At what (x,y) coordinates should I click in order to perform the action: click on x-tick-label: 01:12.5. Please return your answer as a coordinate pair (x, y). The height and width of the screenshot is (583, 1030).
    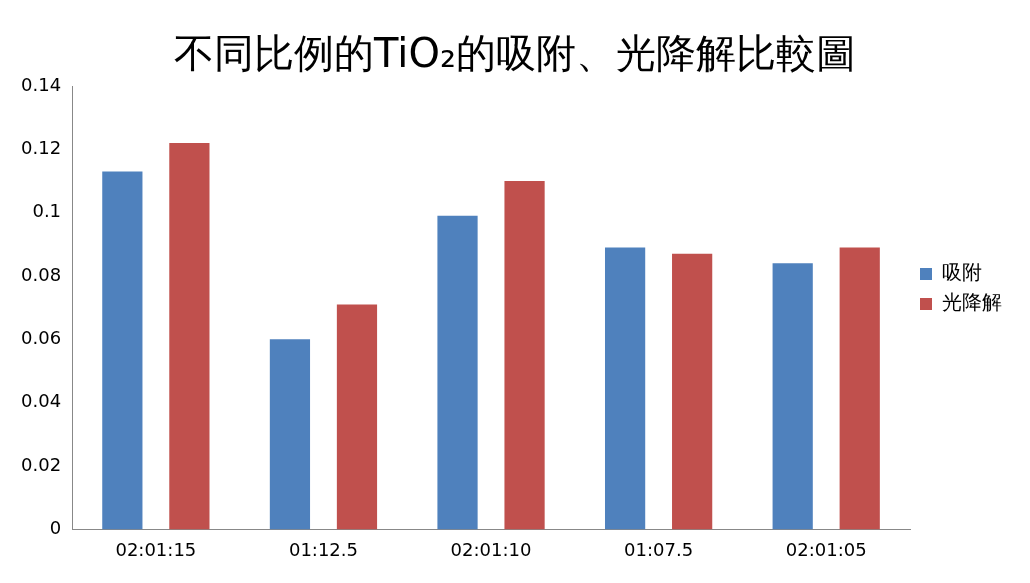
    Looking at the image, I should click on (323, 549).